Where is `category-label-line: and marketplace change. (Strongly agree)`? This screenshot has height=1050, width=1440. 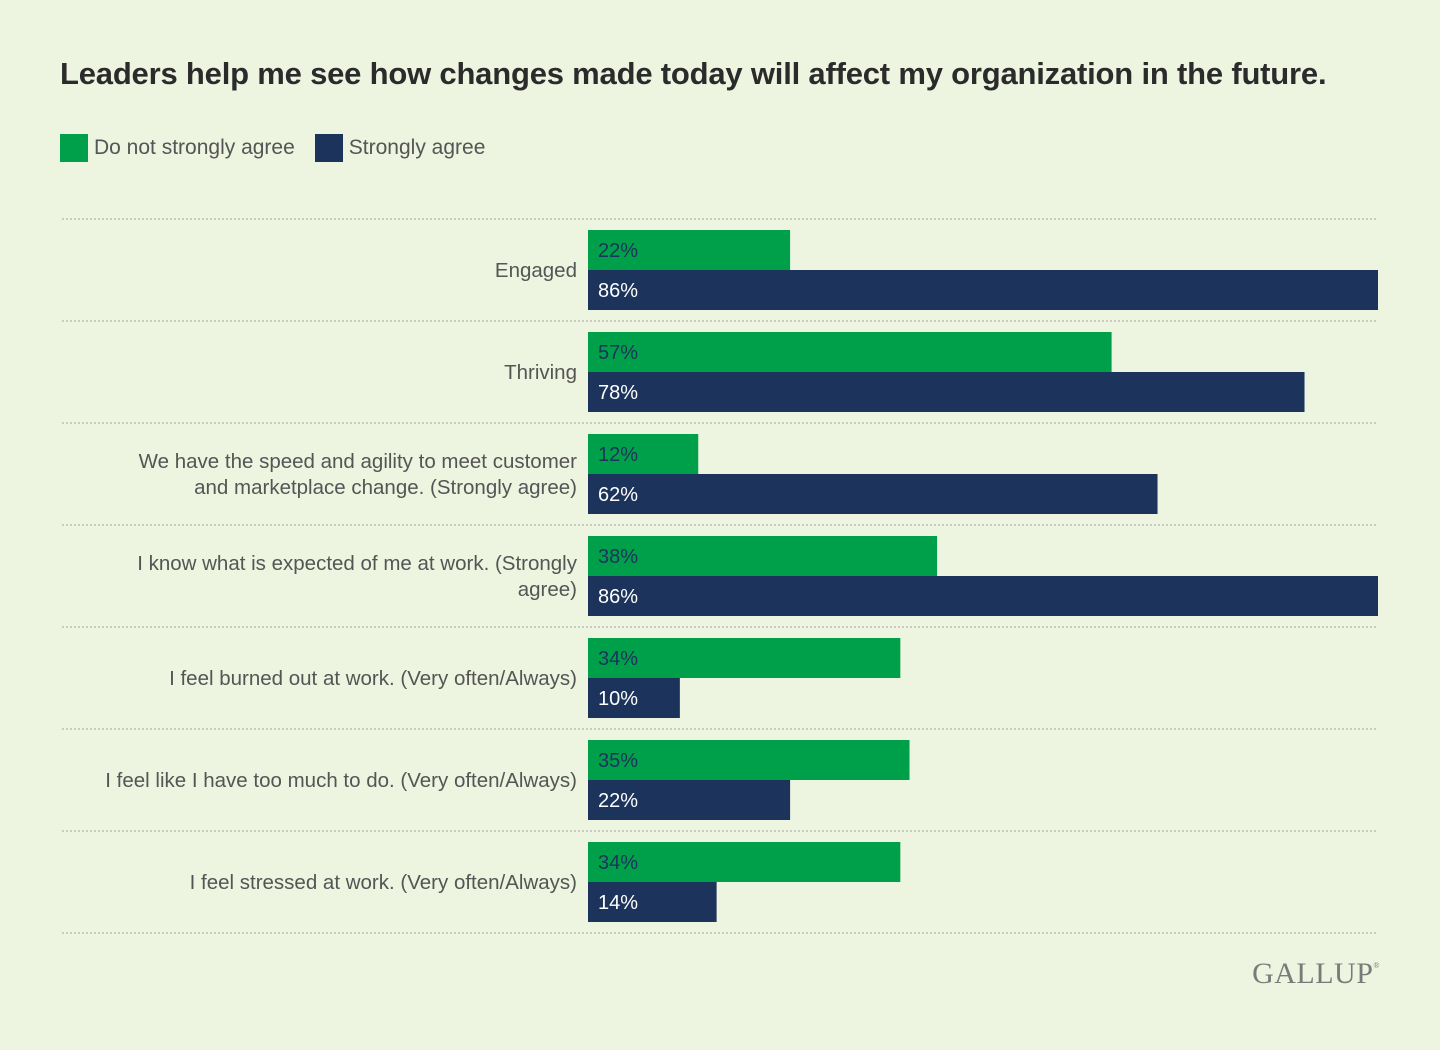
category-label-line: and marketplace change. (Strongly agree) is located at coordinates (385, 487).